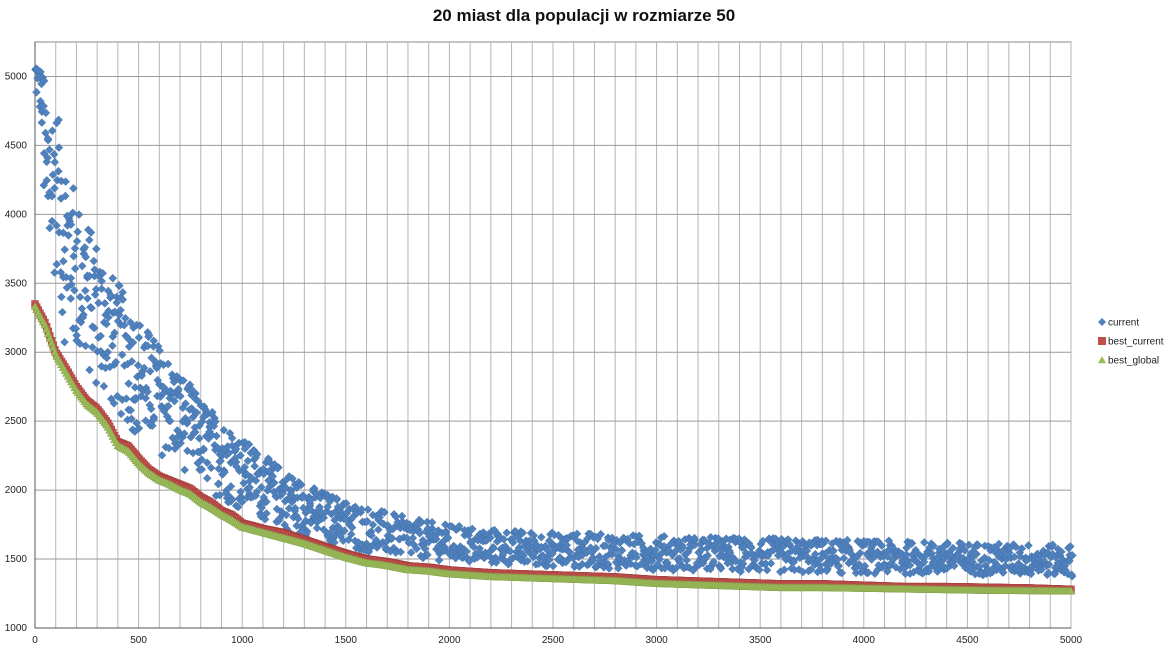  What do you see at coordinates (16, 283) in the screenshot?
I see `y-tick-label: 3500` at bounding box center [16, 283].